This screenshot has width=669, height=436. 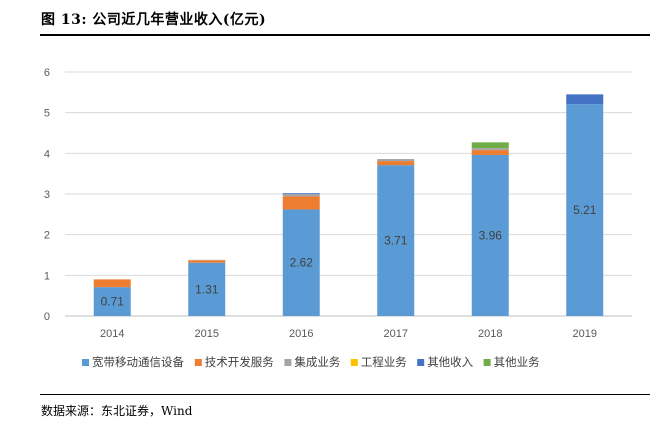 I want to click on legend-item-label: 技术开发服务, so click(x=239, y=362).